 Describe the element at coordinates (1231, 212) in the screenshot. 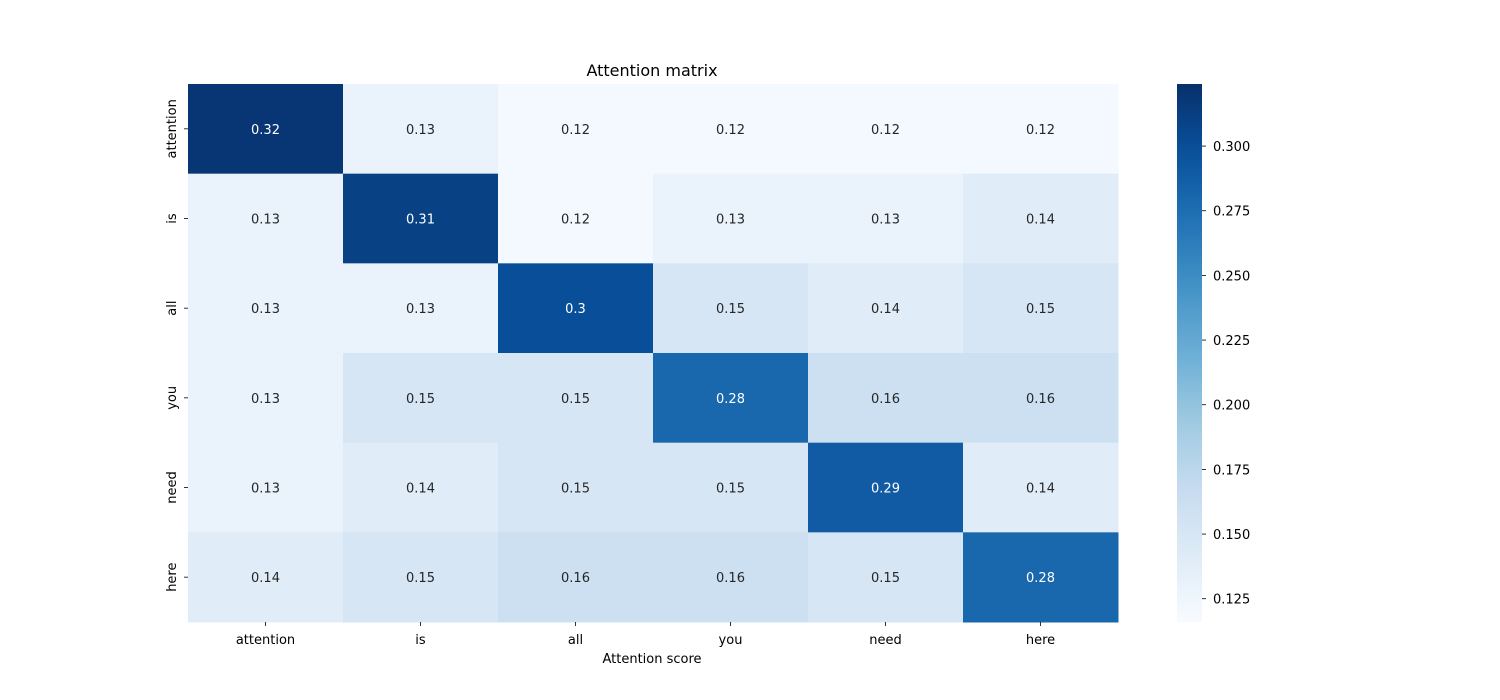

I see `colorbar-tick-label: 0.275` at that location.